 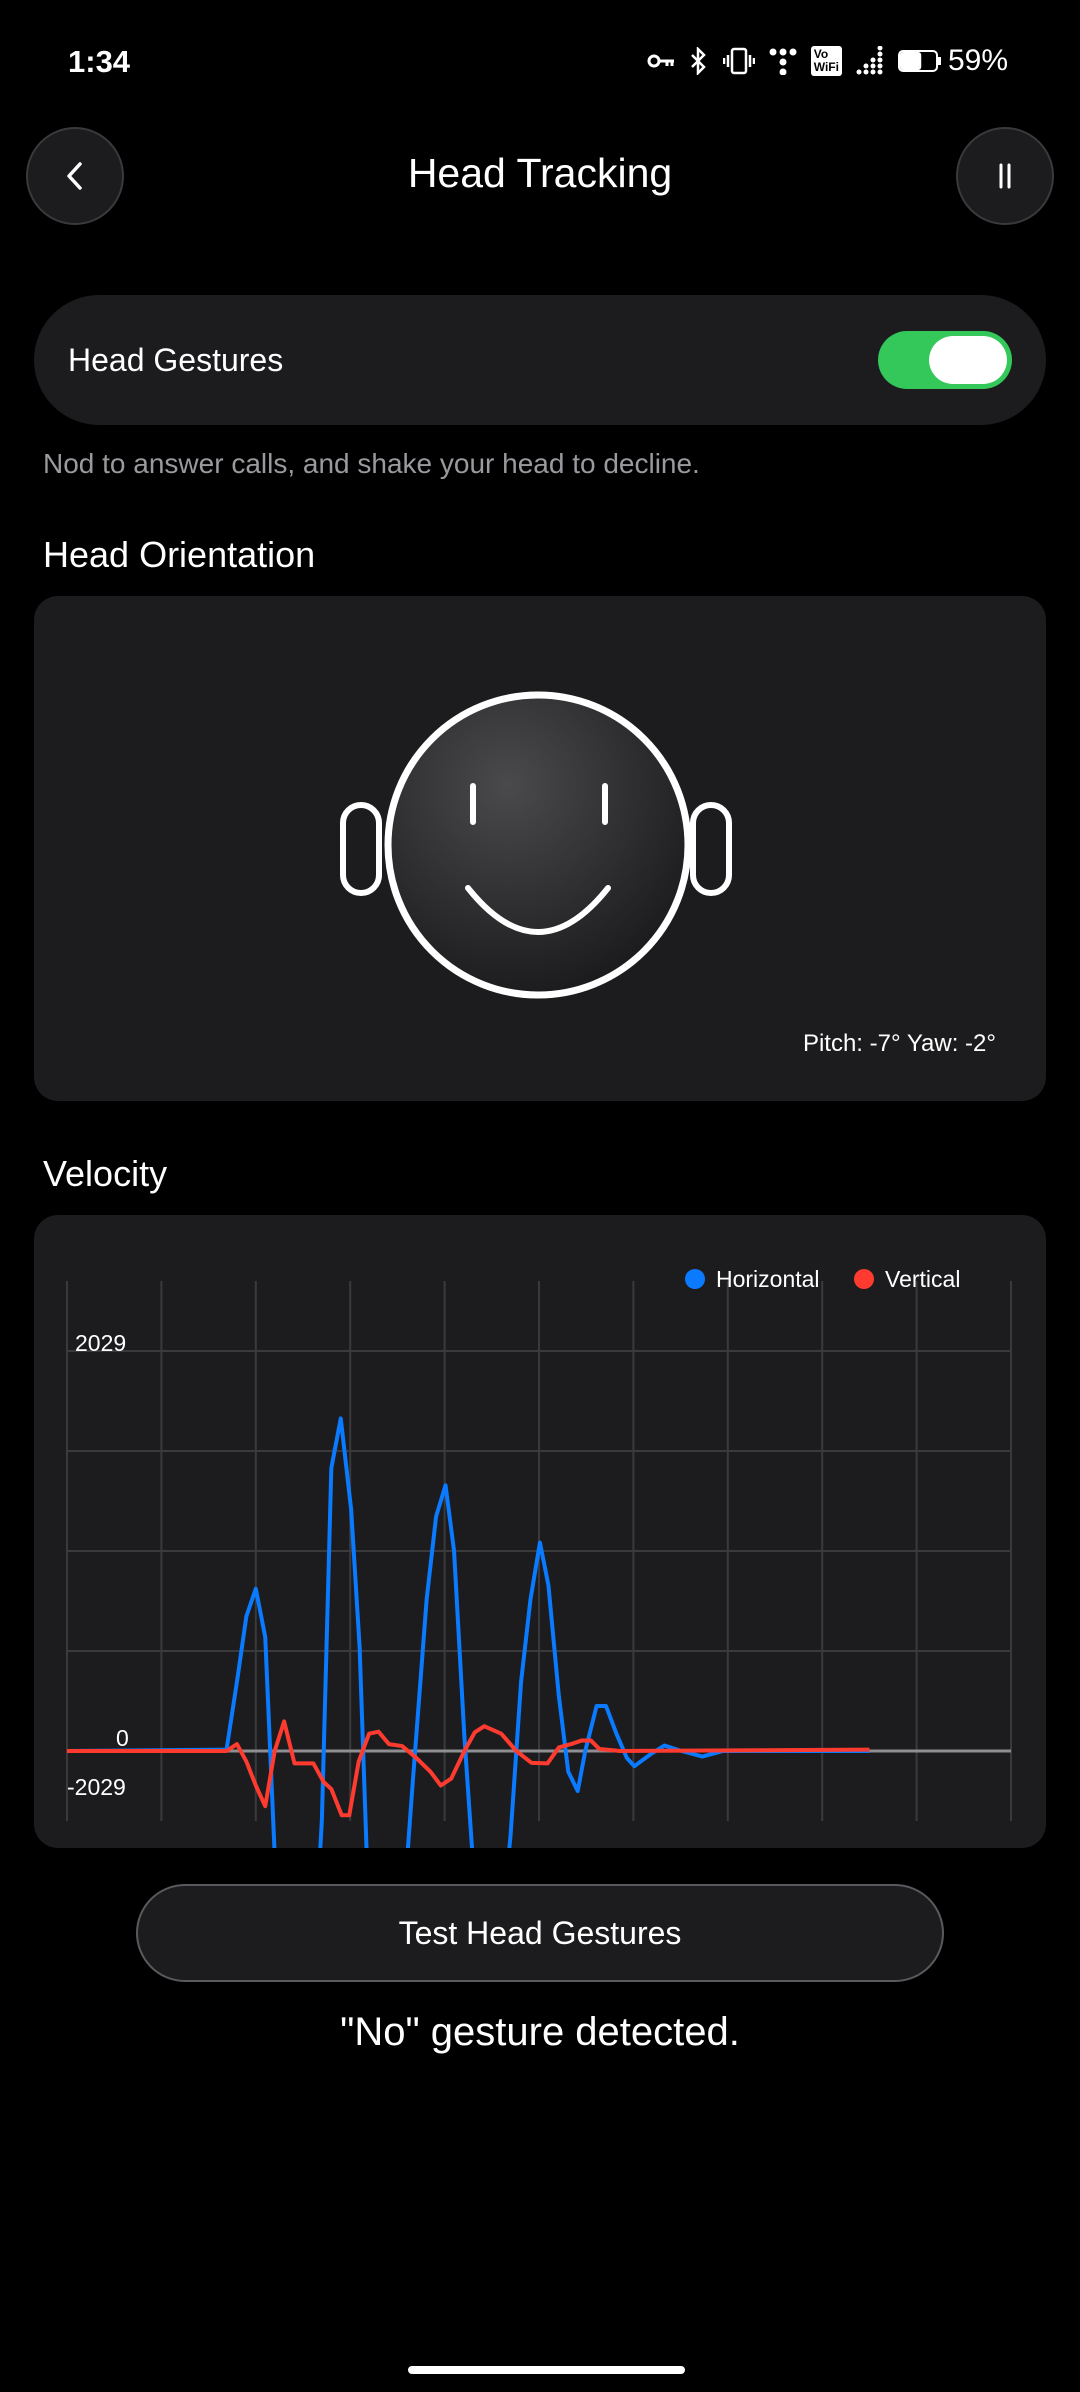 I want to click on home-indicator, so click(x=546, y=2370).